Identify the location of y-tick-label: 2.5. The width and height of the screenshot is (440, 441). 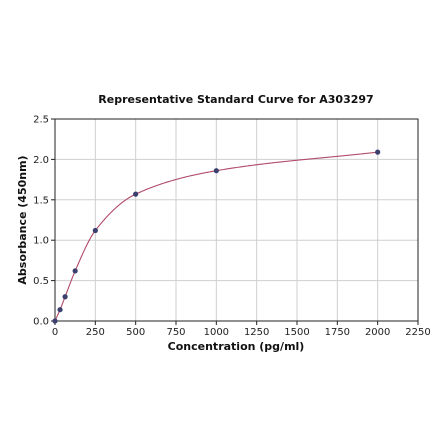
(41, 120).